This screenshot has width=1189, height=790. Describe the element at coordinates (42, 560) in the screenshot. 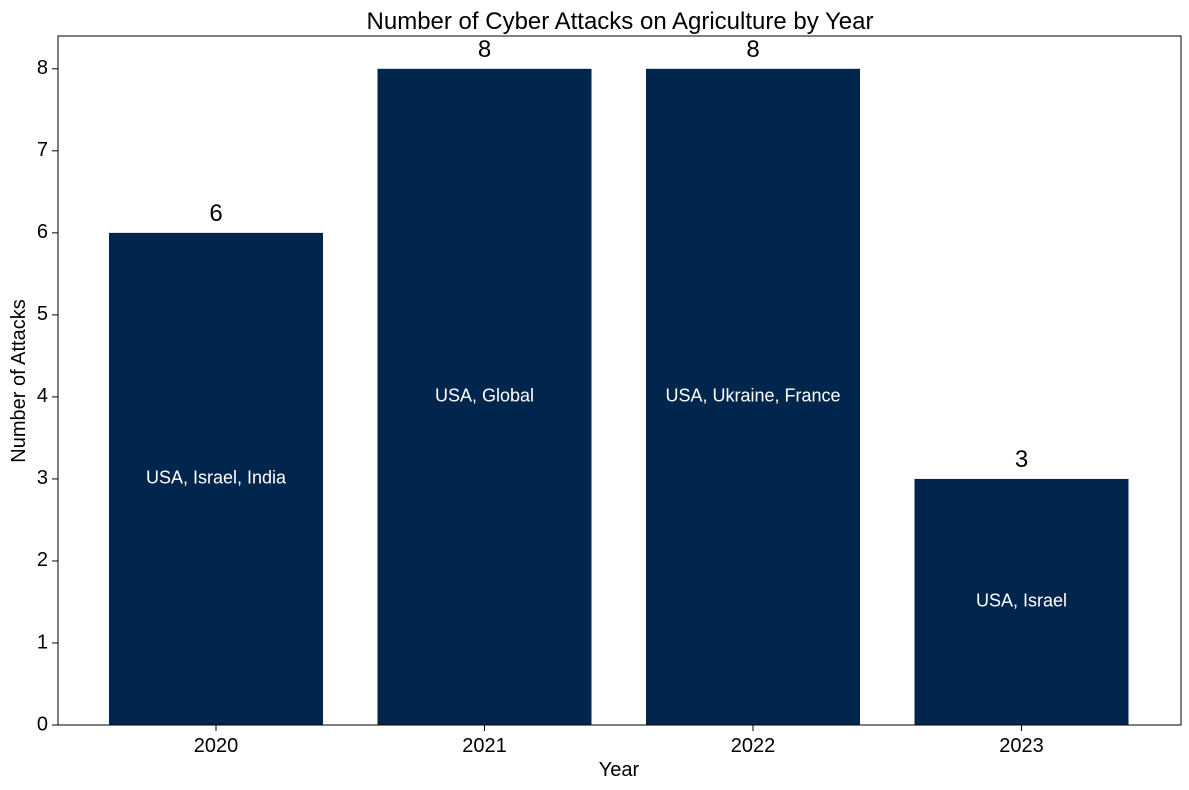

I see `y-tick-label-2: 2` at that location.